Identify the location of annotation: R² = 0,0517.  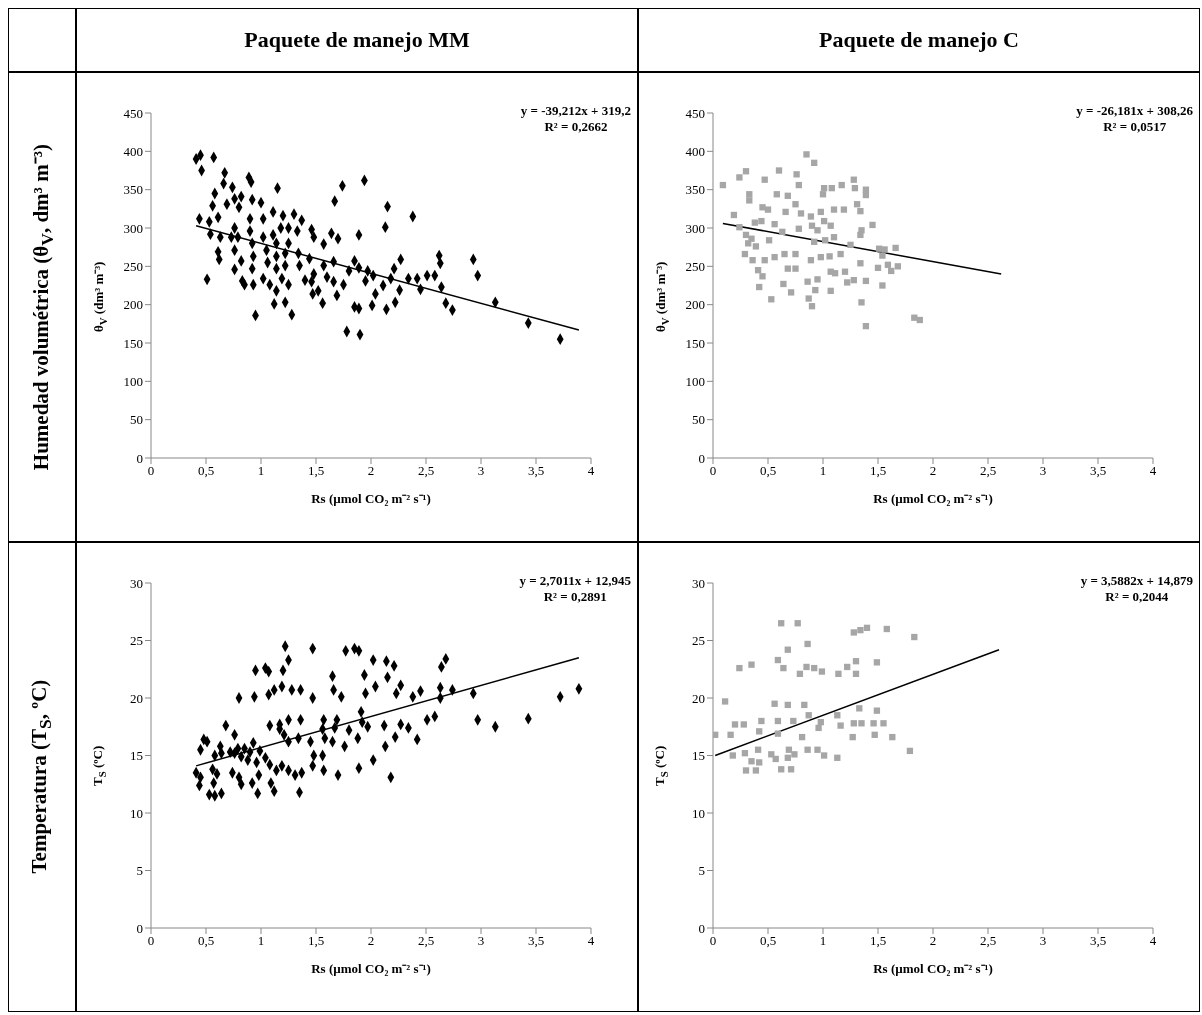
(1135, 127).